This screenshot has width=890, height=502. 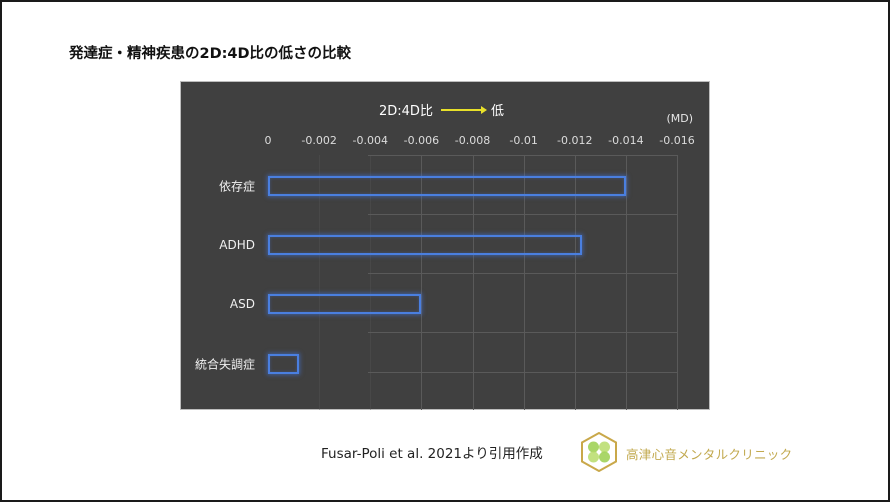 What do you see at coordinates (319, 140) in the screenshot?
I see `x-tick-label: -0.002` at bounding box center [319, 140].